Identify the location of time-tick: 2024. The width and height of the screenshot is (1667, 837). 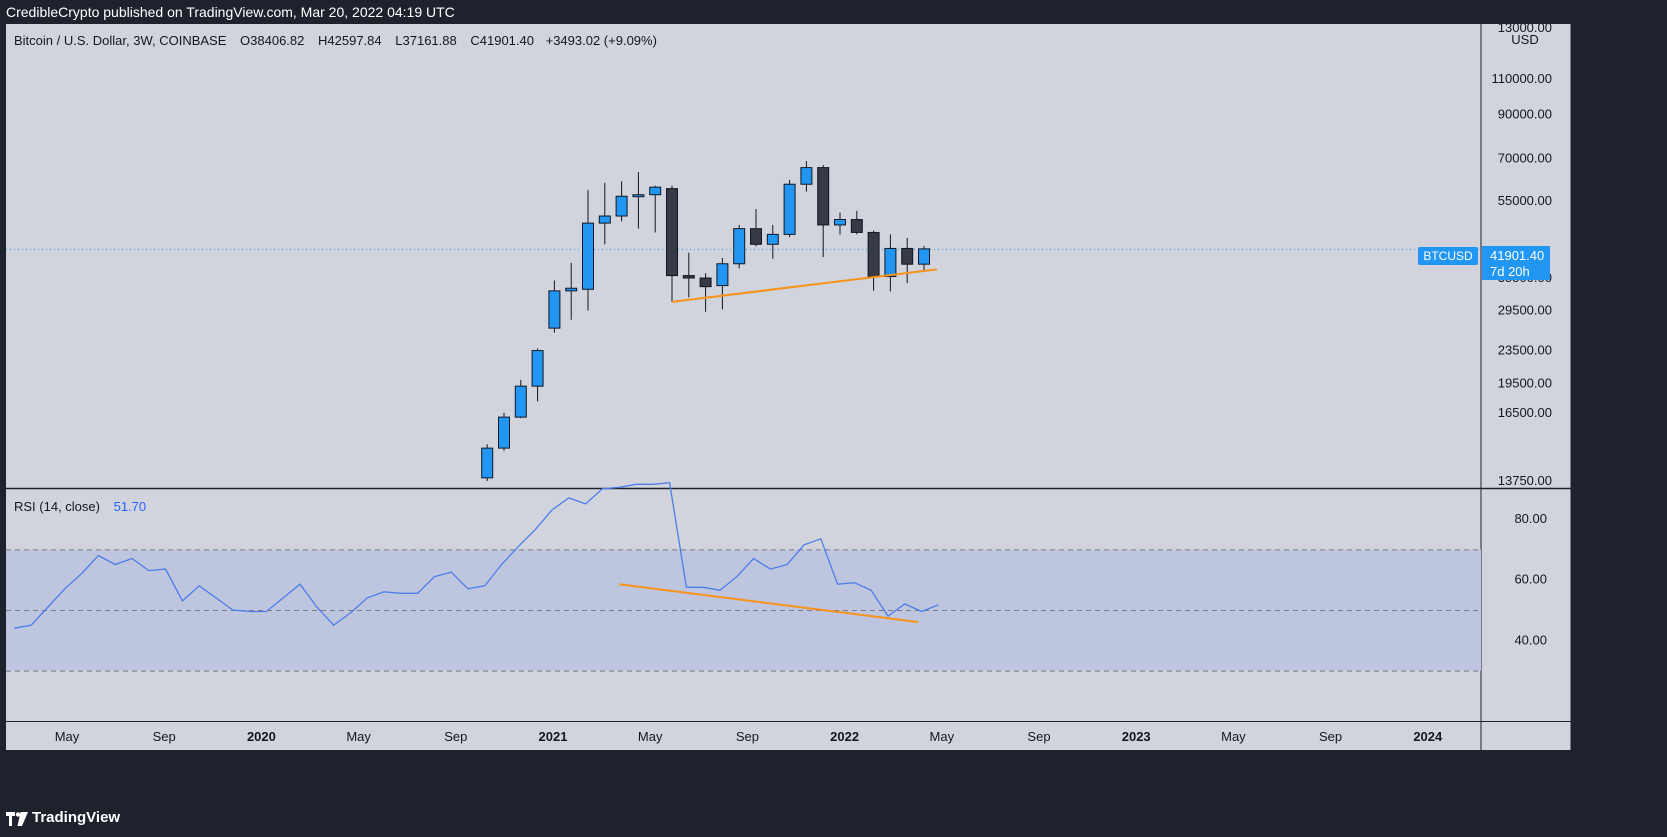
(1428, 736).